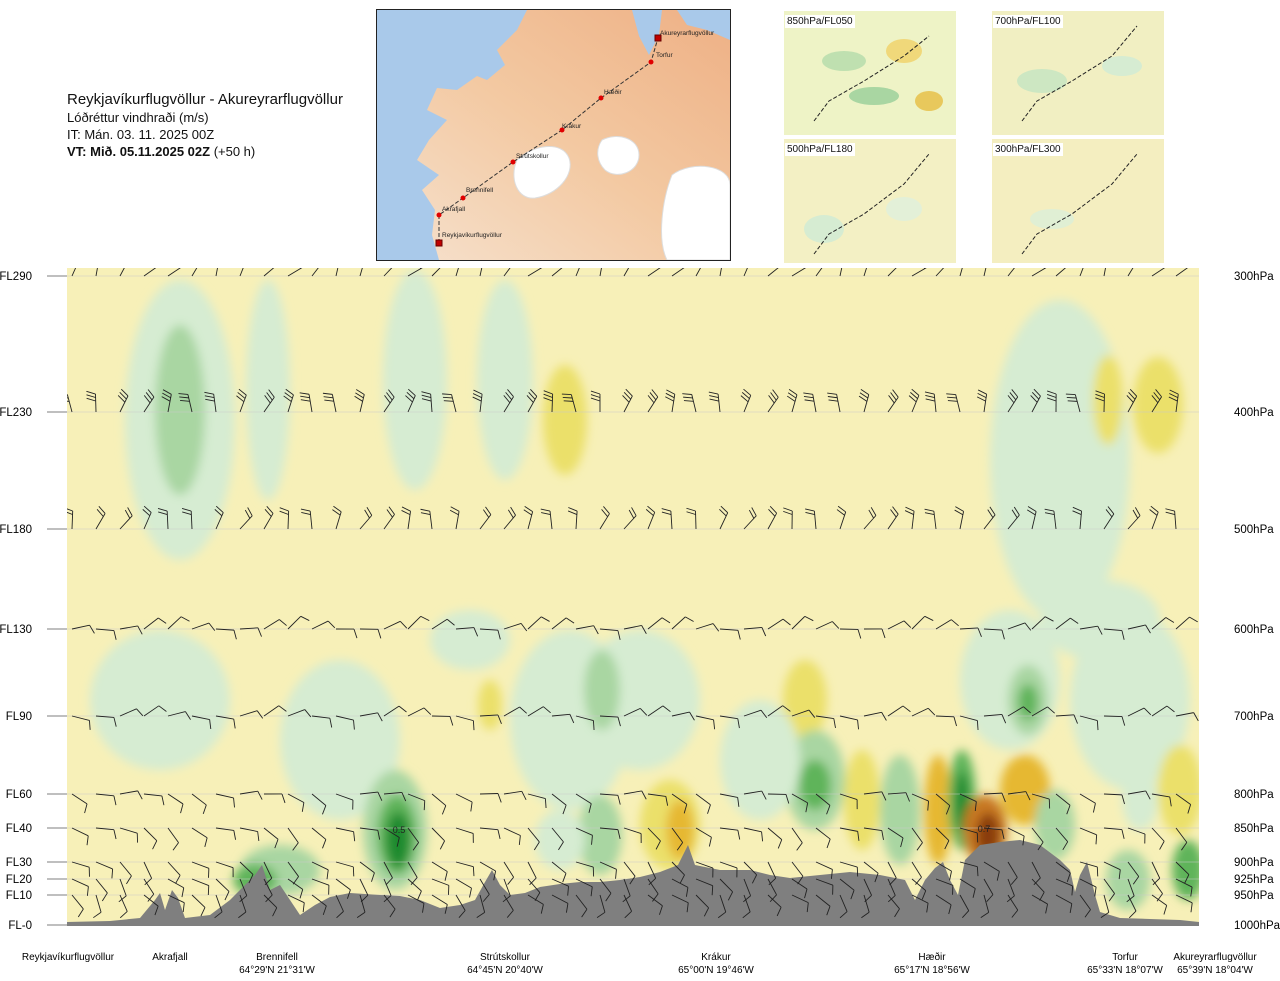 The height and width of the screenshot is (981, 1280). What do you see at coordinates (1078, 201) in the screenshot?
I see `thumbnail-300hpa: 300hPa/FL300` at bounding box center [1078, 201].